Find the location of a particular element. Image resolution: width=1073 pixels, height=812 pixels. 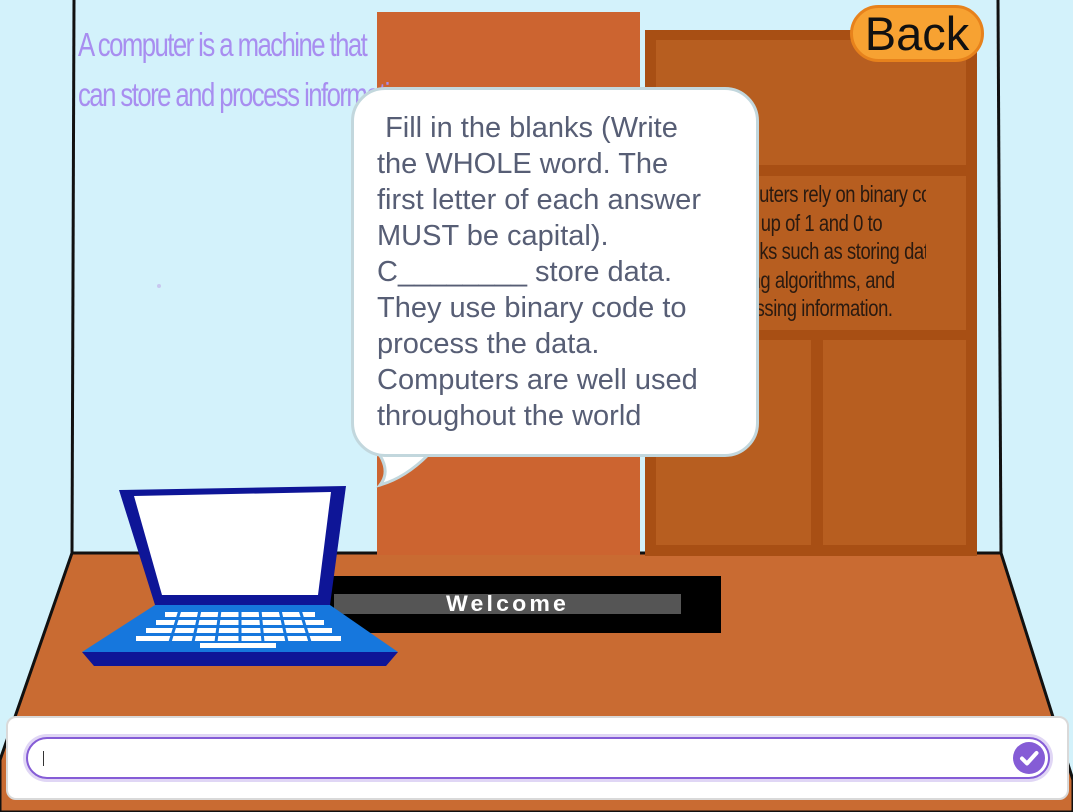

answer-input is located at coordinates (538, 758).